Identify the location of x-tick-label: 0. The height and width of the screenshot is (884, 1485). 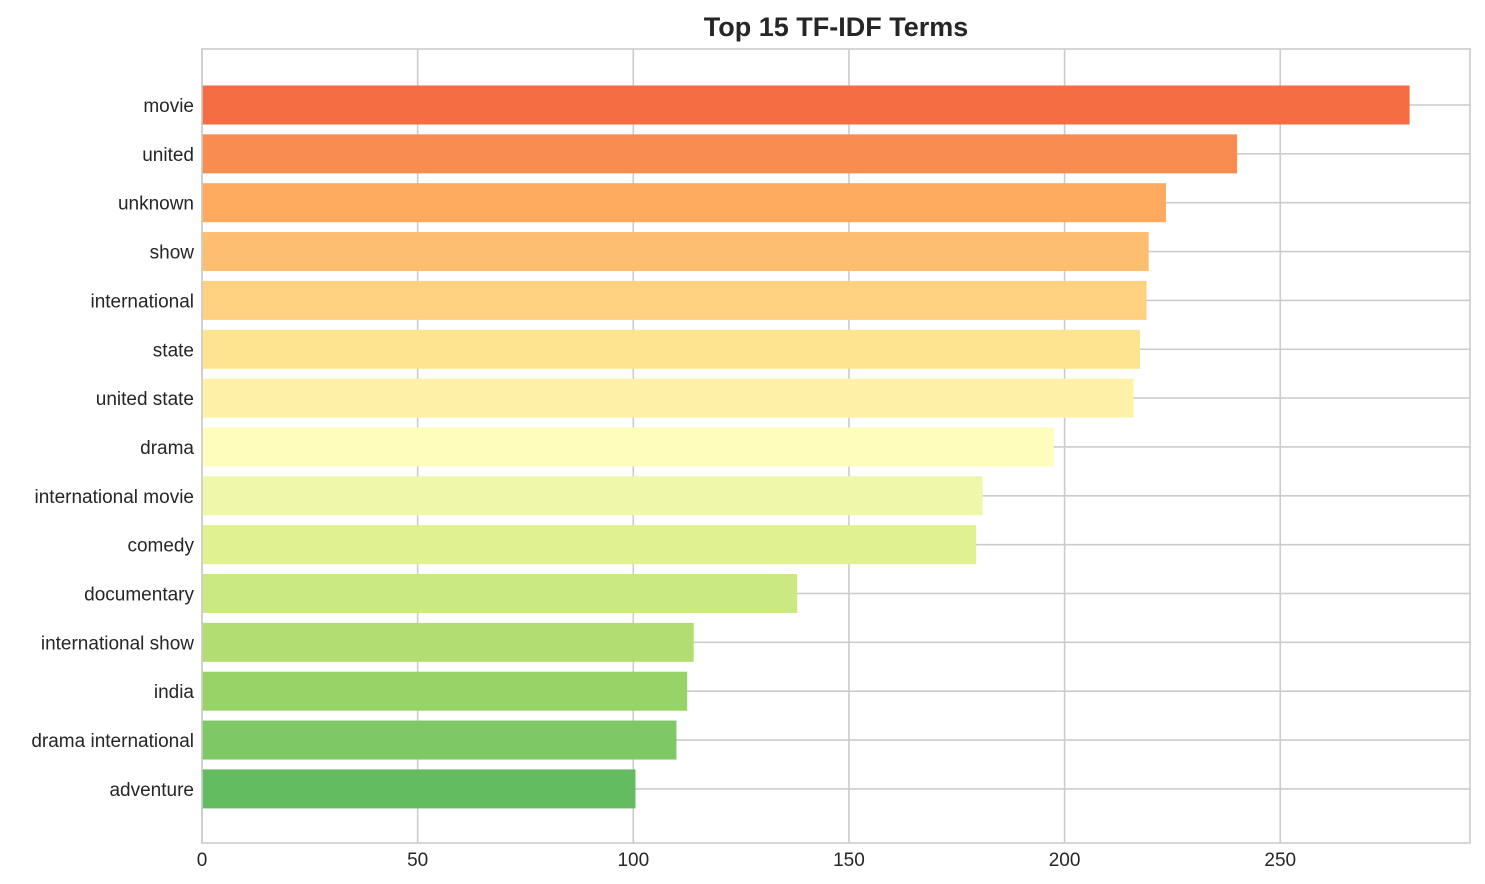
(202, 860).